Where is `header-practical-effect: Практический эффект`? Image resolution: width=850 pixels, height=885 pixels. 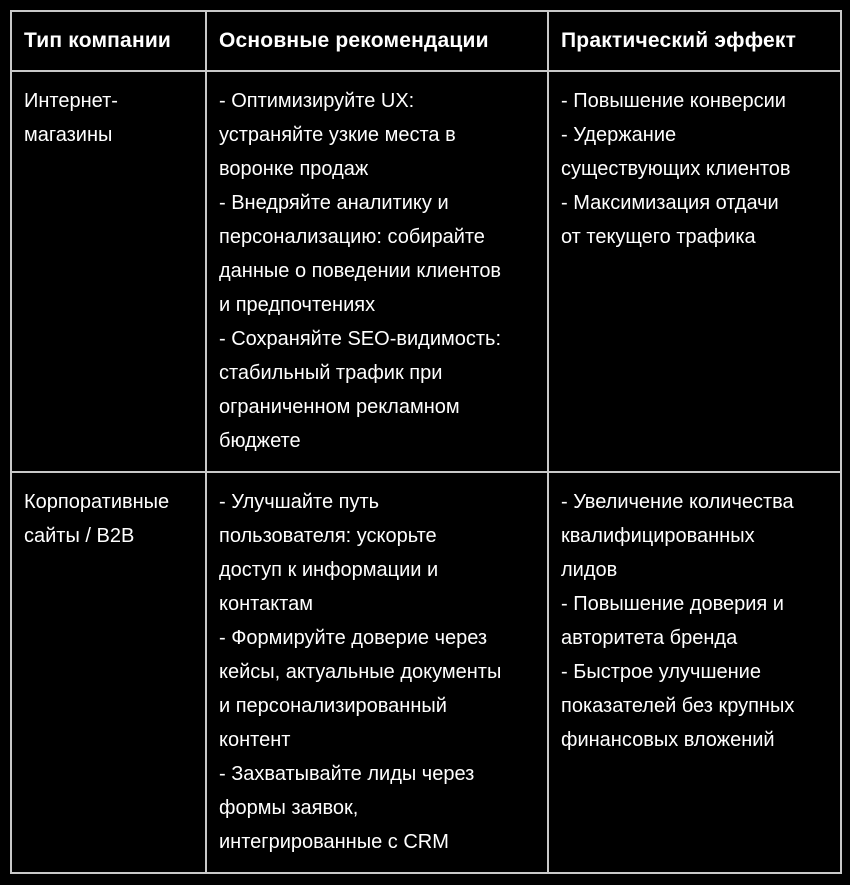 header-practical-effect: Практический эффект is located at coordinates (694, 41).